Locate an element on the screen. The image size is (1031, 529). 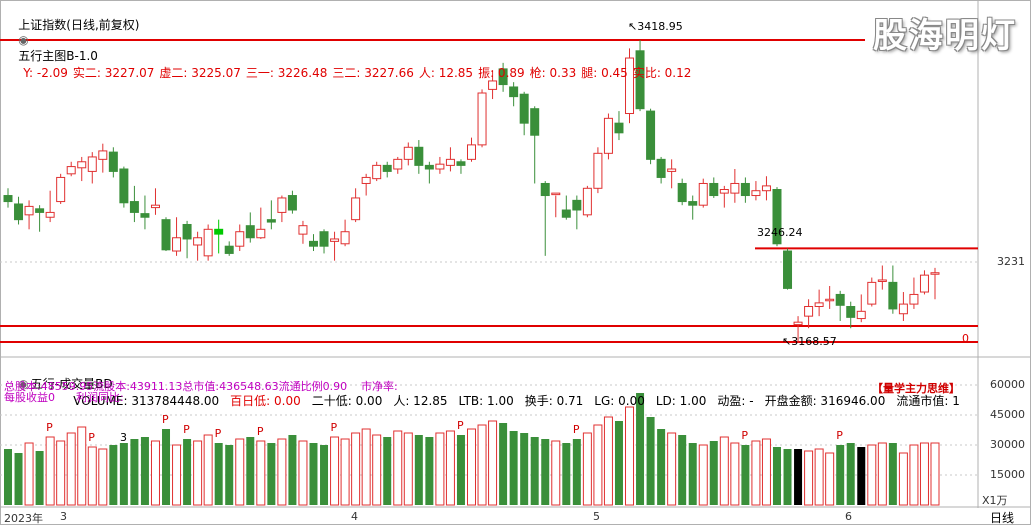
watermark: 股海明灯 is located at coordinates (945, 36).